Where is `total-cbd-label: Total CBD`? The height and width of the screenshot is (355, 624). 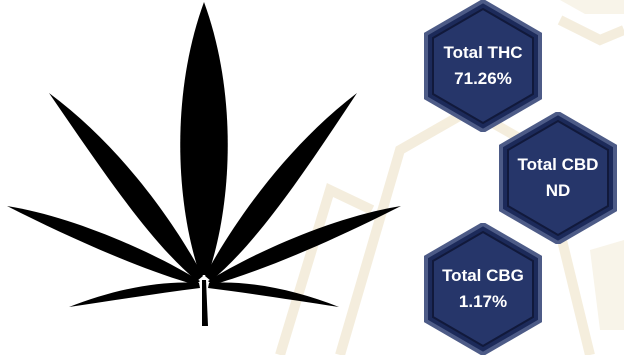
total-cbd-label: Total CBD is located at coordinates (558, 164).